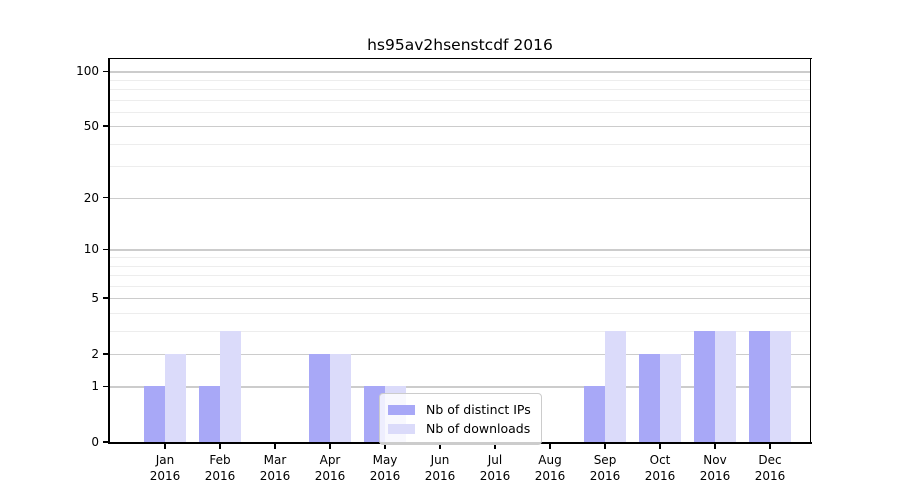 This screenshot has width=900, height=500. What do you see at coordinates (770, 468) in the screenshot?
I see `x-axis-tick-label-dec: Dec 2016` at bounding box center [770, 468].